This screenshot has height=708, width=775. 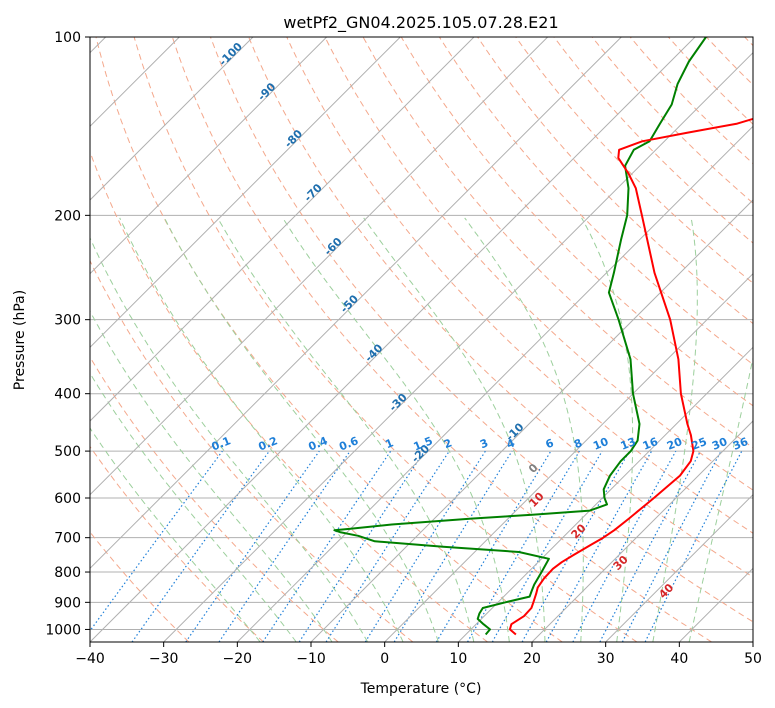 I want to click on mixing-ratio-label: 20, so click(x=674, y=444).